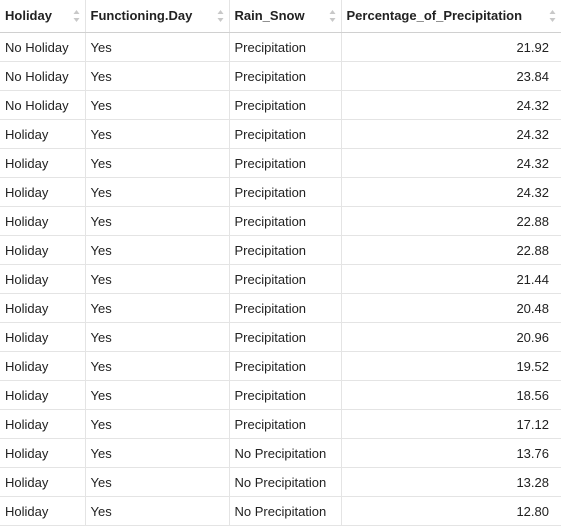 This screenshot has width=561, height=526. I want to click on table-row: Holiday Yes Precipitation 19.52, so click(280, 366).